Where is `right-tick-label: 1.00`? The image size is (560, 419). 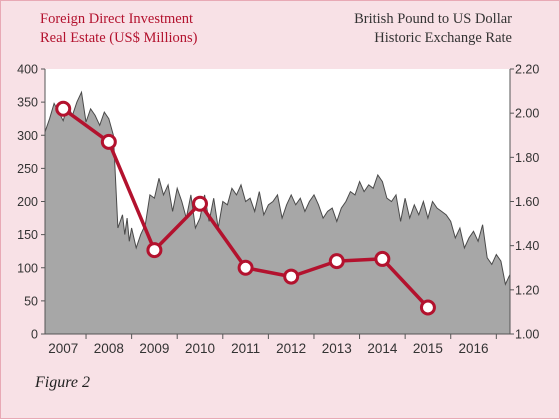 right-tick-label: 1.00 is located at coordinates (527, 335).